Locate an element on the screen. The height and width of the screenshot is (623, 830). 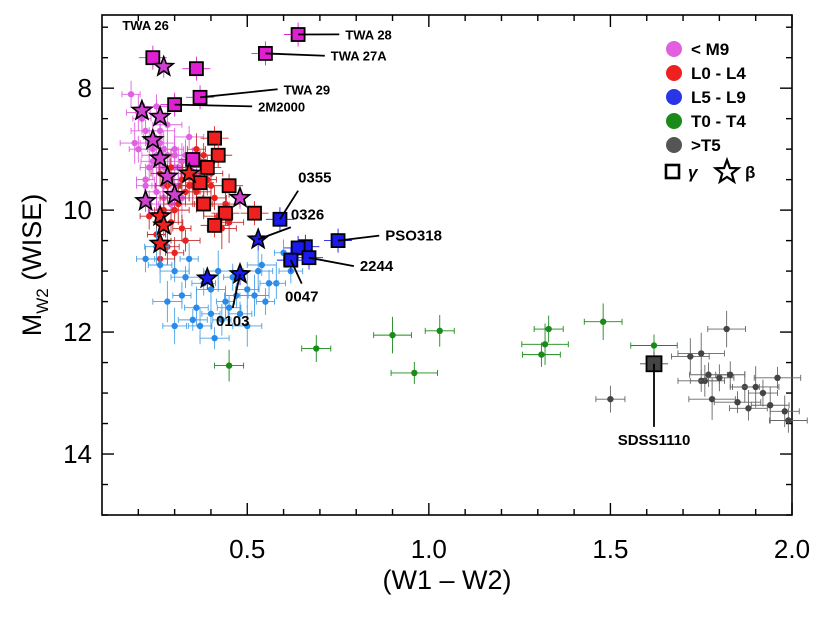
beta-markers is located at coordinates (200, 172).